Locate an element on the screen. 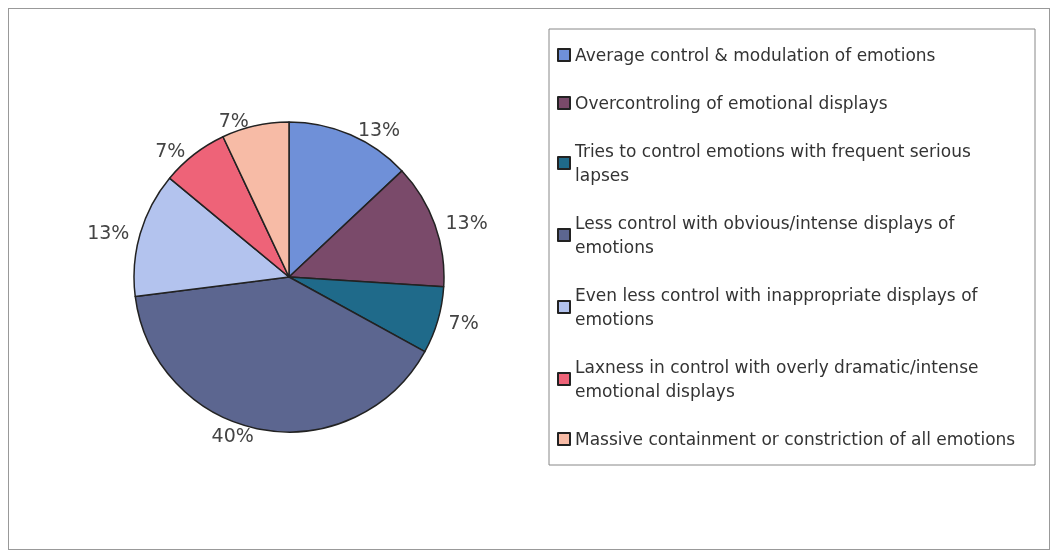  legend-label: Average control & modulation of emotions is located at coordinates (755, 55).